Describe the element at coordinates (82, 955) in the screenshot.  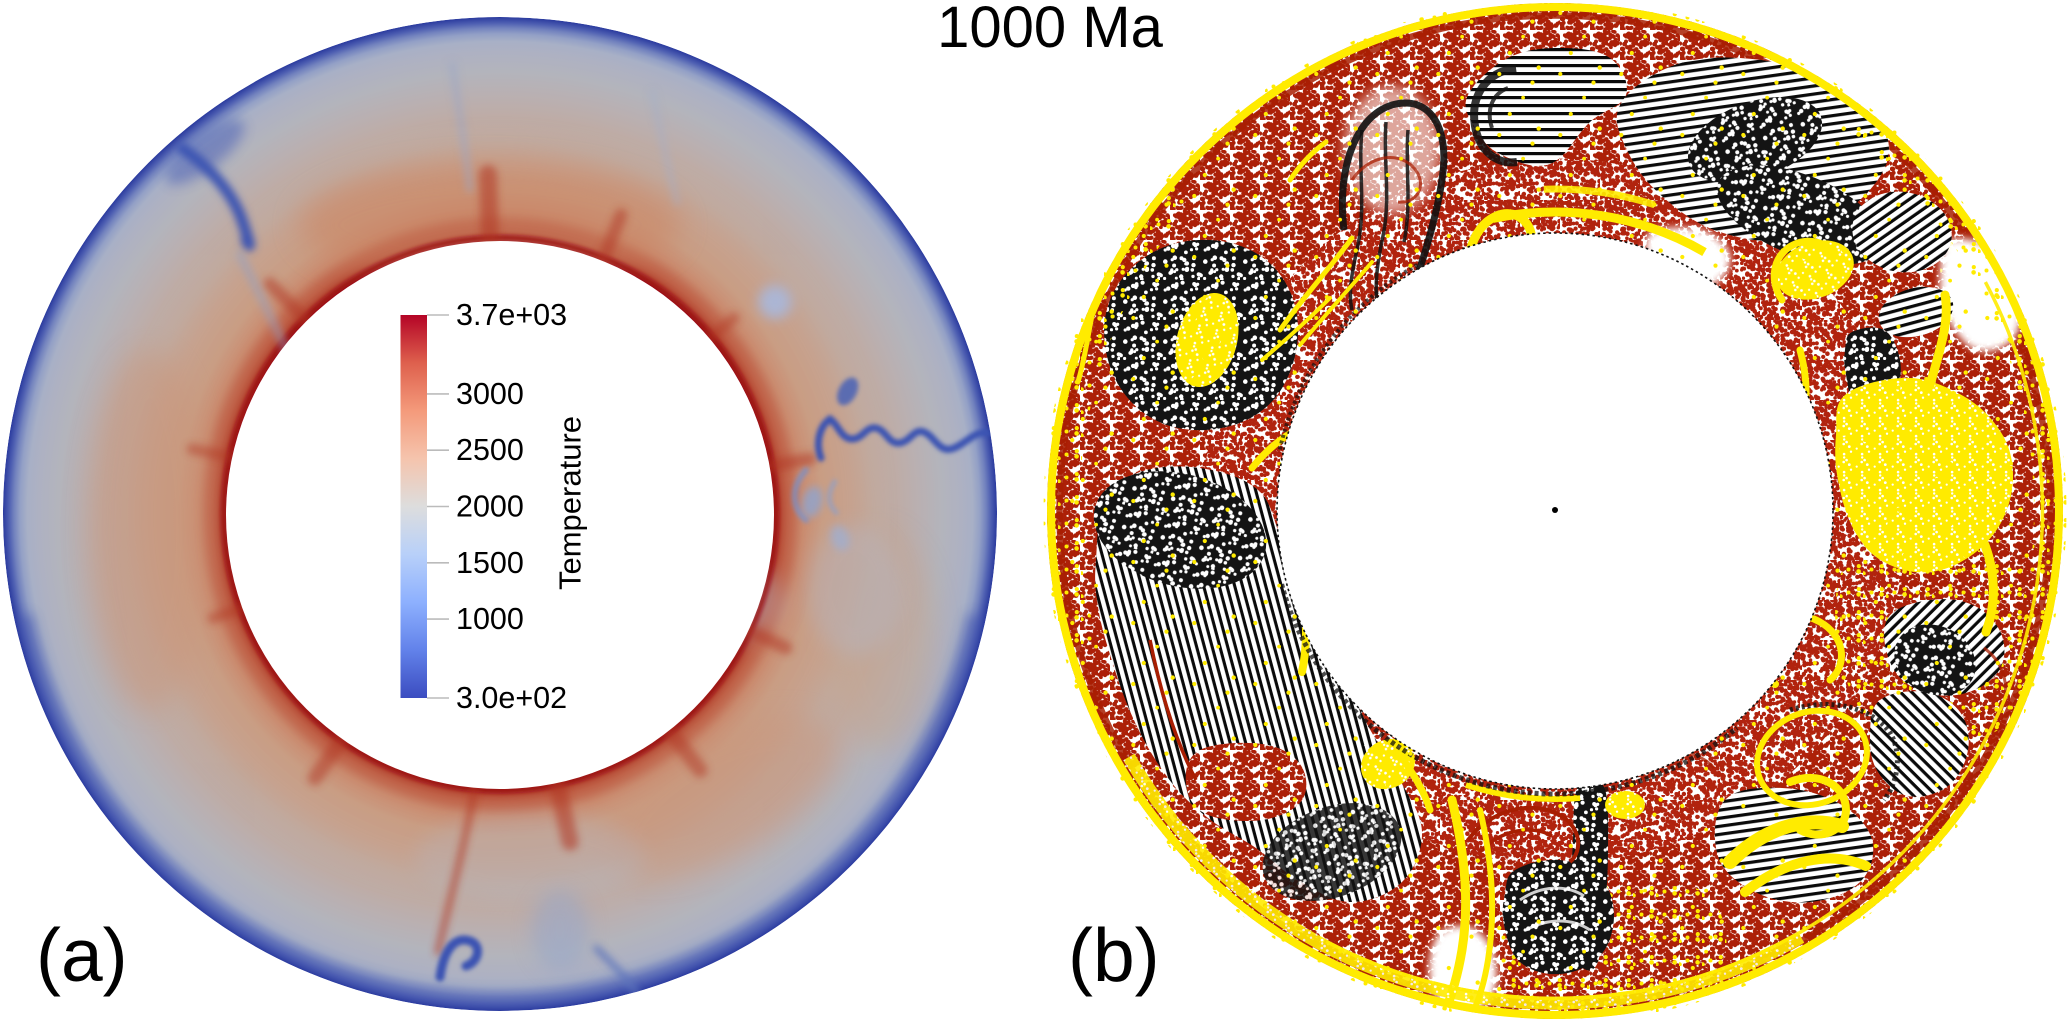
I see `svg-text: (a)` at that location.